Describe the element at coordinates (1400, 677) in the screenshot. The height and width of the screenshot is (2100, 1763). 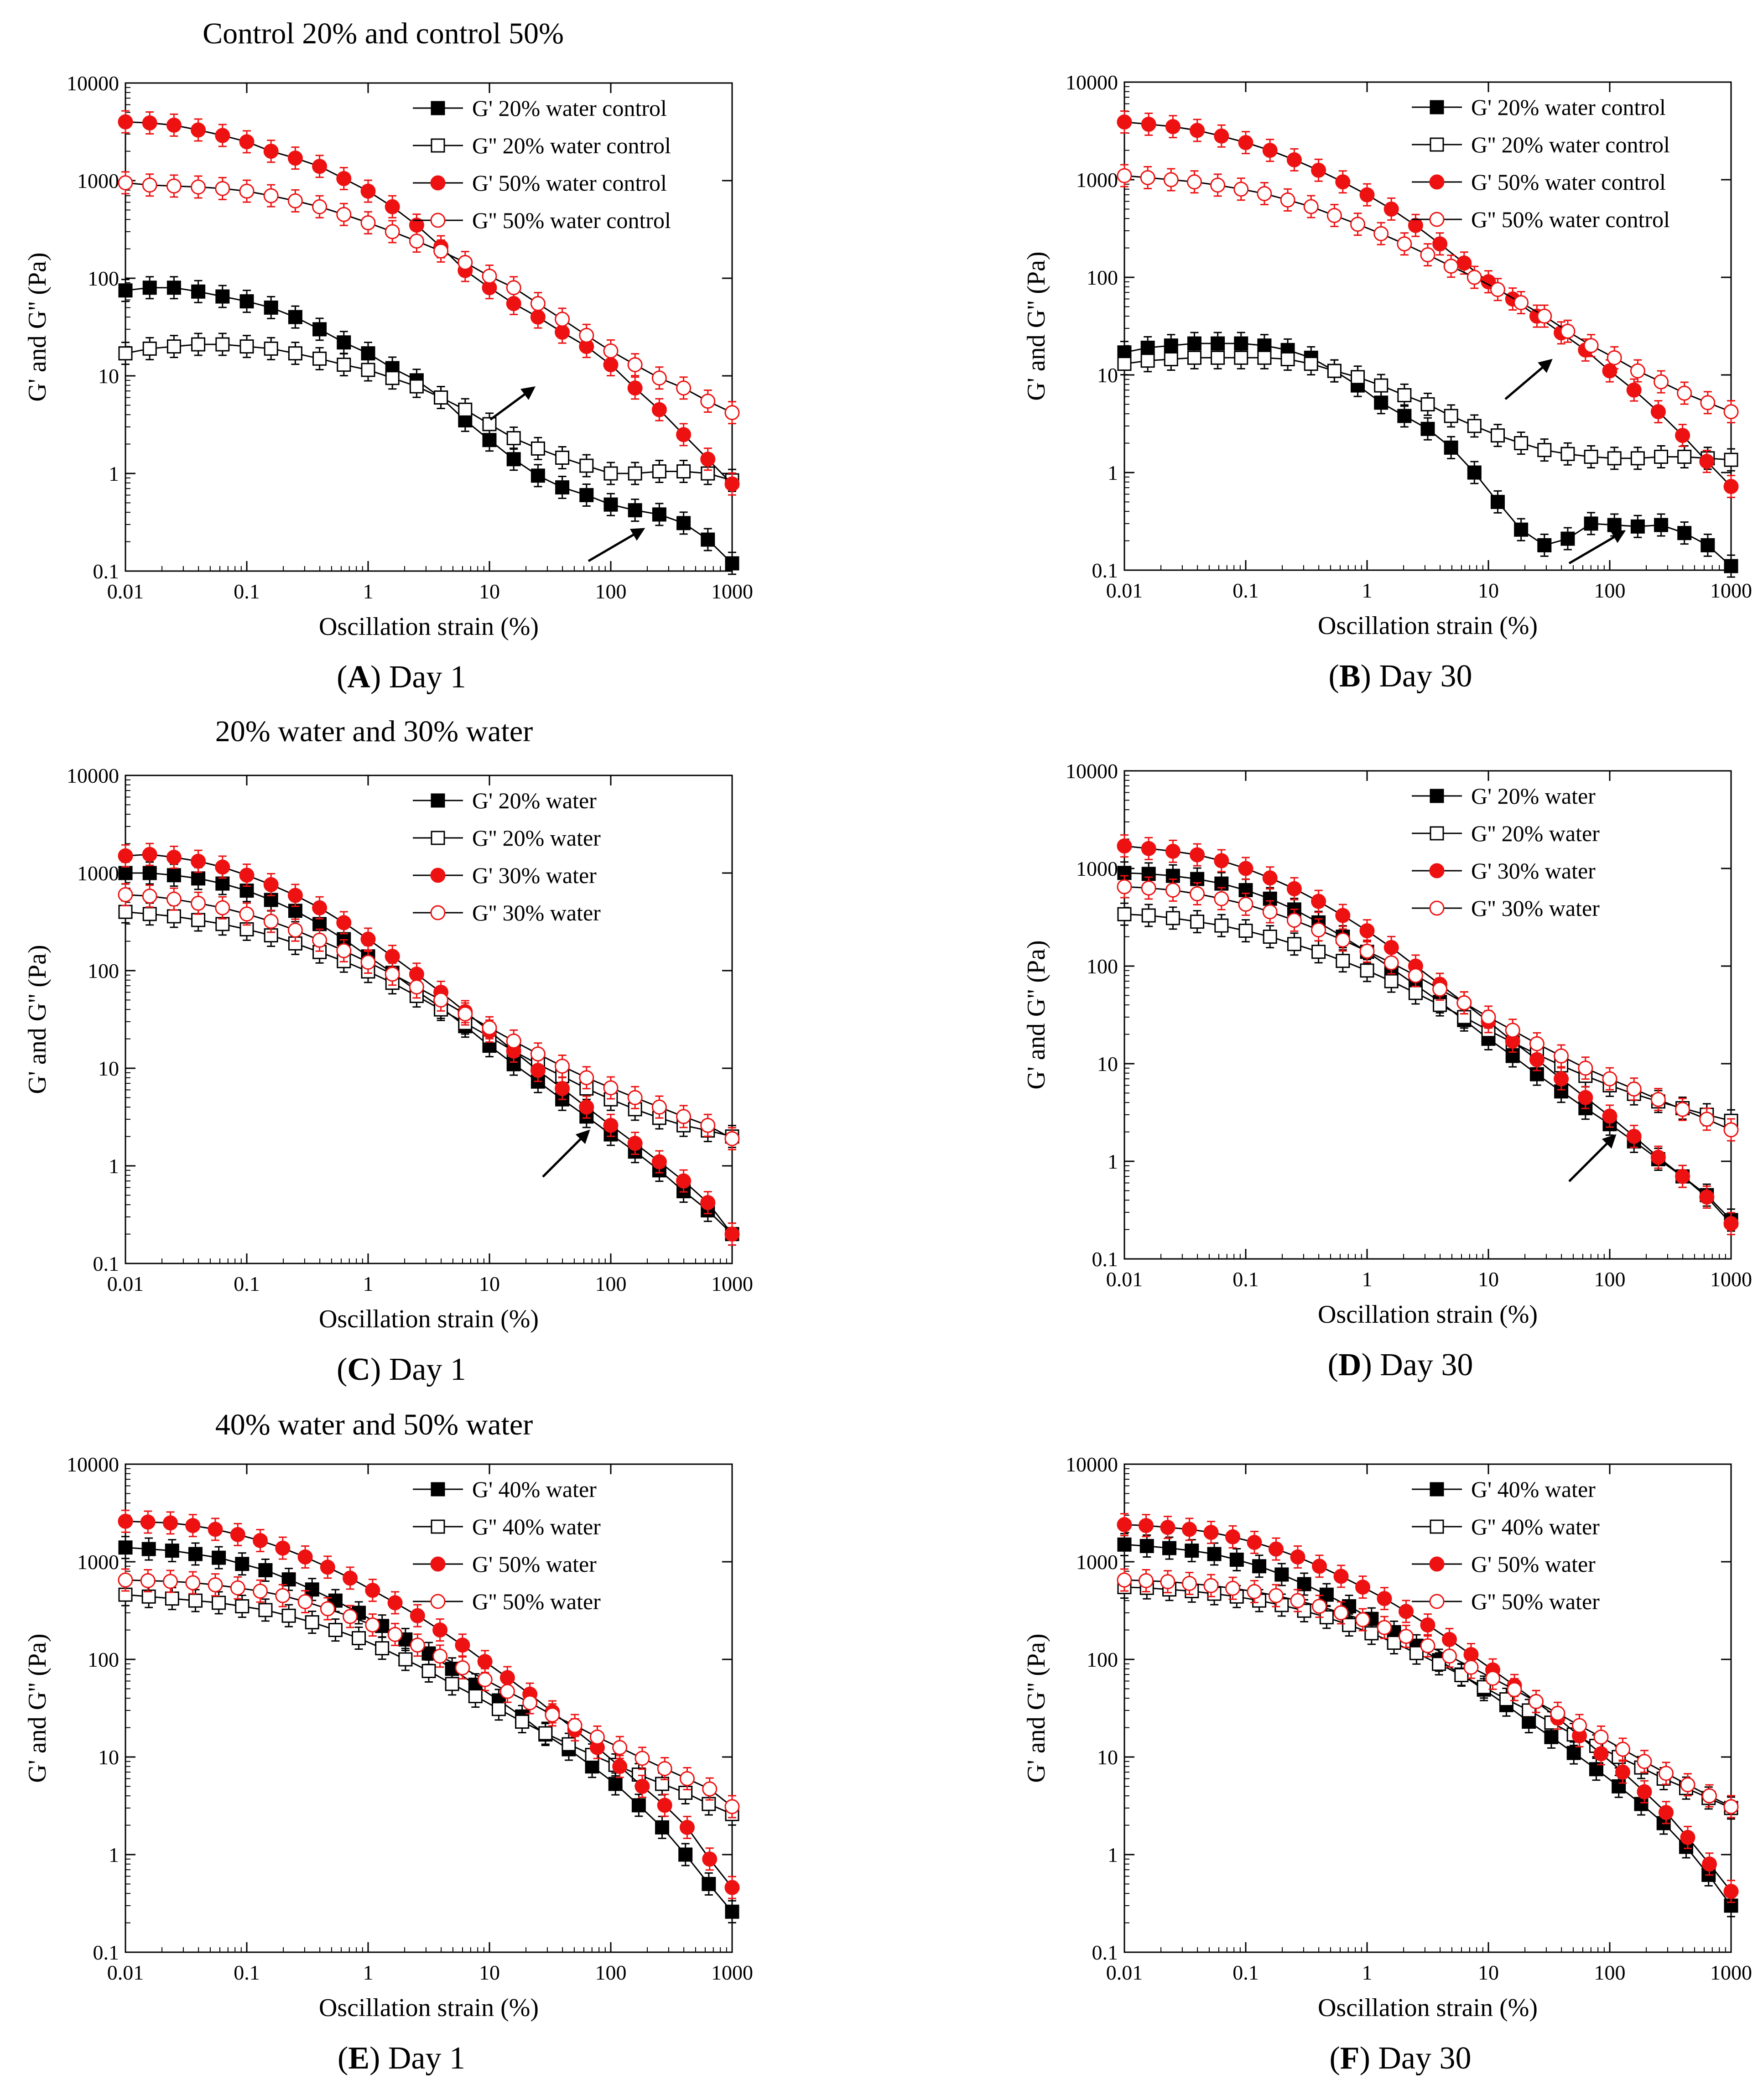
I see `panel-caption: (B) Day 30` at that location.